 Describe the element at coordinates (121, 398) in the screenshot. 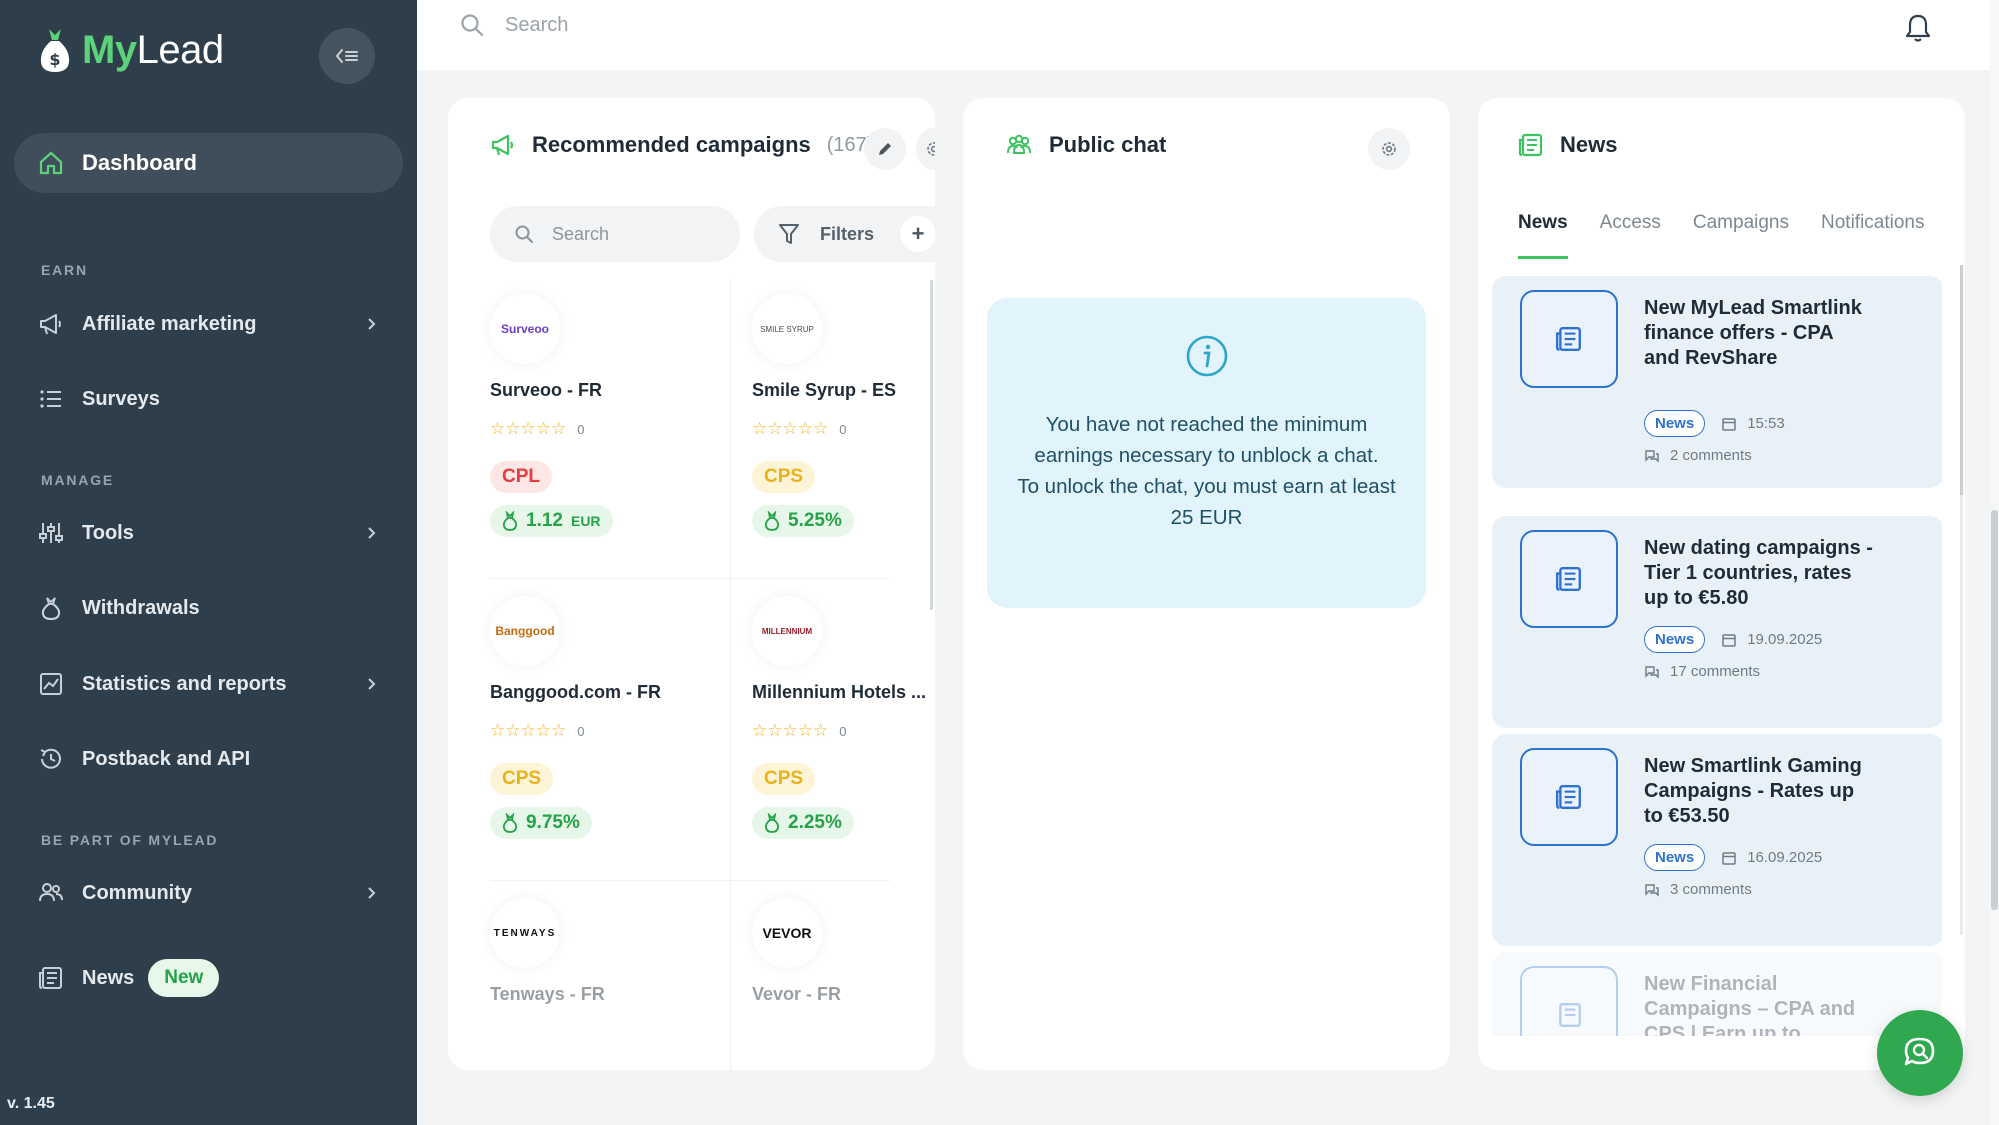

I see `sidebar-item-label: Surveys` at that location.